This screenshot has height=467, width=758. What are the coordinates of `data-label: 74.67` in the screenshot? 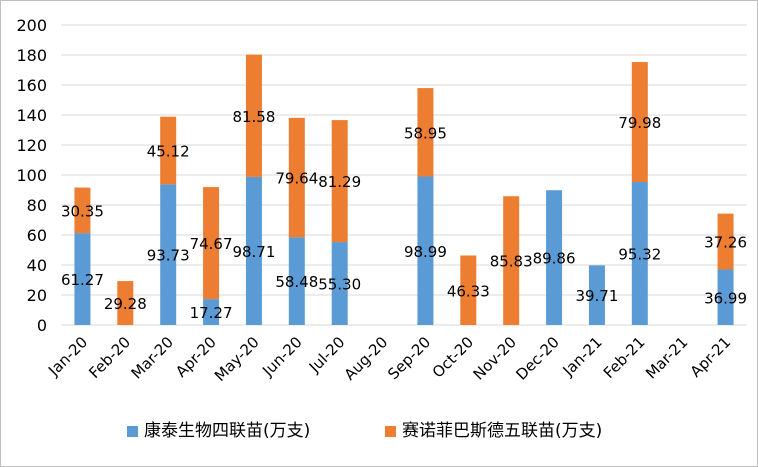 It's located at (211, 244).